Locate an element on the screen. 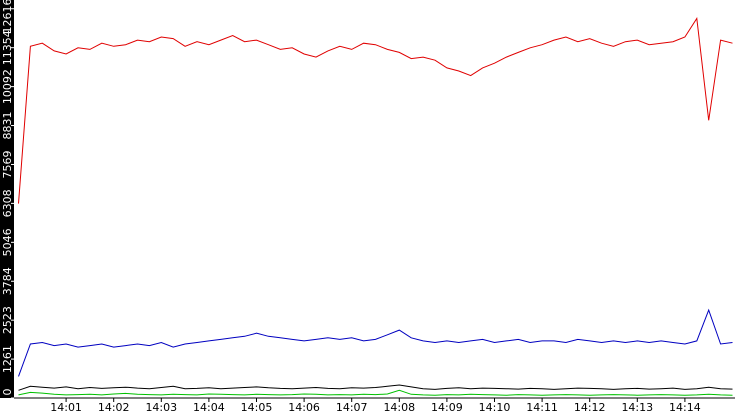 This screenshot has width=735, height=415. y-tick-label: 0 is located at coordinates (7, 392).